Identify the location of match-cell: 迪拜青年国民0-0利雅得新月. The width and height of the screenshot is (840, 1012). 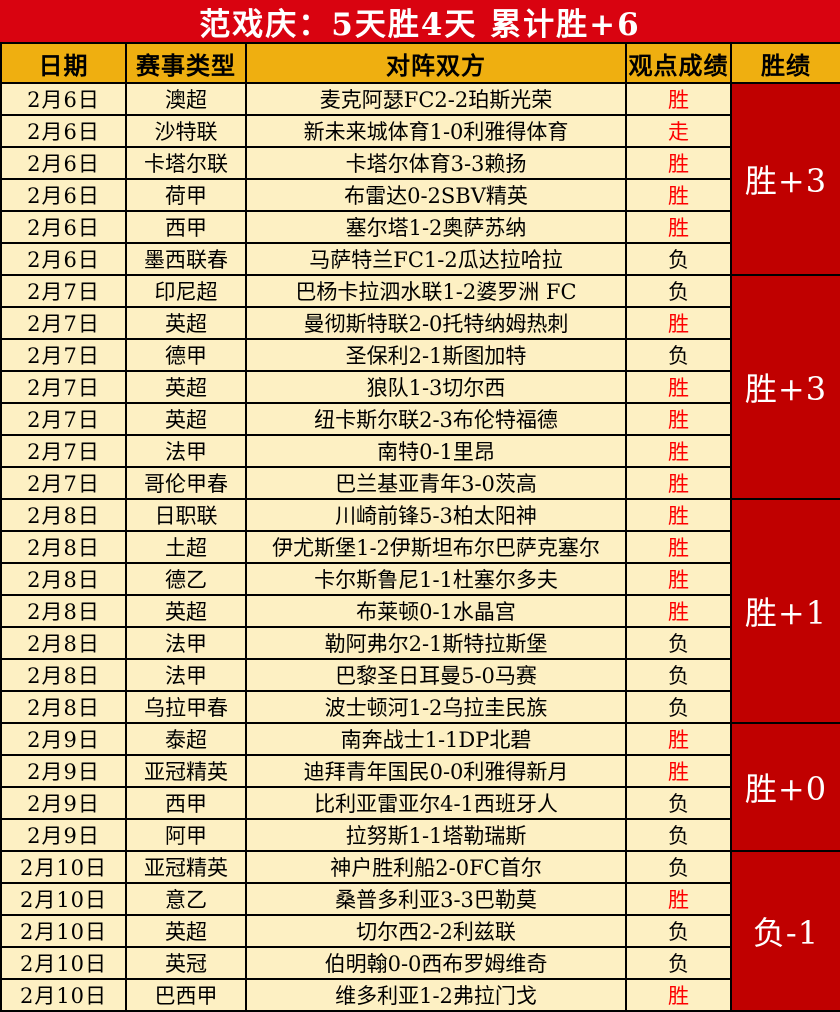
(436, 771).